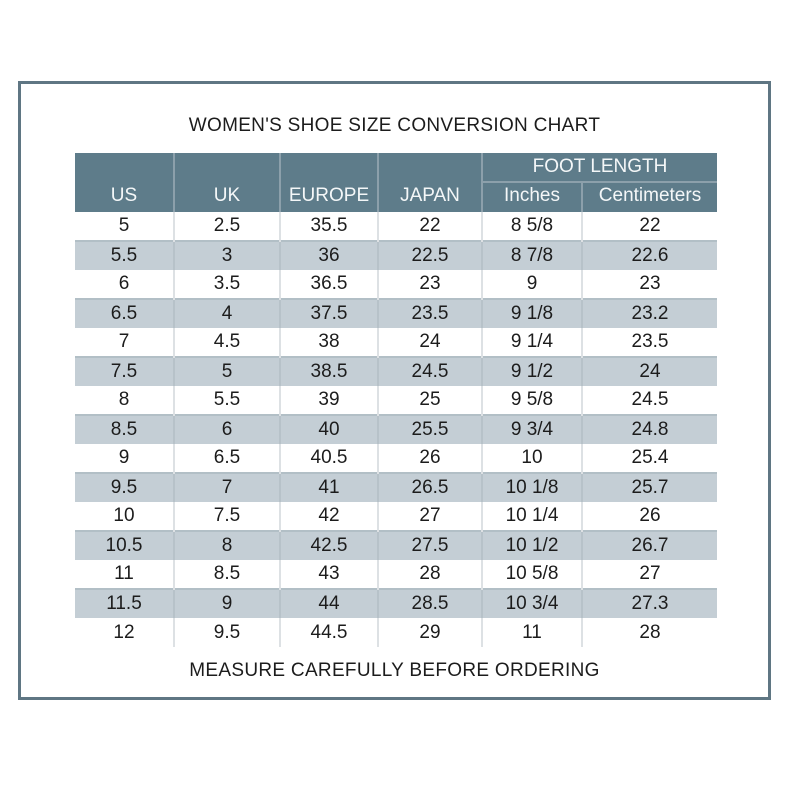  What do you see at coordinates (328, 458) in the screenshot?
I see `cell-europe: 40.5` at bounding box center [328, 458].